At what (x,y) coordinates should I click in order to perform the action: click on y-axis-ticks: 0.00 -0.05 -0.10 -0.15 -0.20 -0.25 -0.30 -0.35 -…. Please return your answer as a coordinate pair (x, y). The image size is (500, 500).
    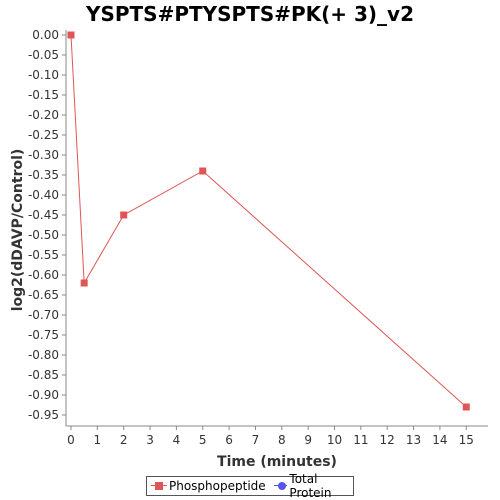
    Looking at the image, I should click on (47, 225).